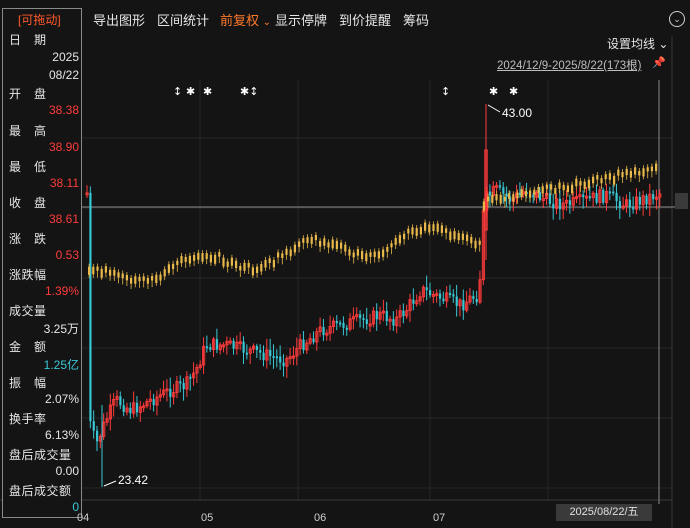 This screenshot has width=690, height=528. What do you see at coordinates (28, 40) in the screenshot?
I see `date-label: 日 期` at bounding box center [28, 40].